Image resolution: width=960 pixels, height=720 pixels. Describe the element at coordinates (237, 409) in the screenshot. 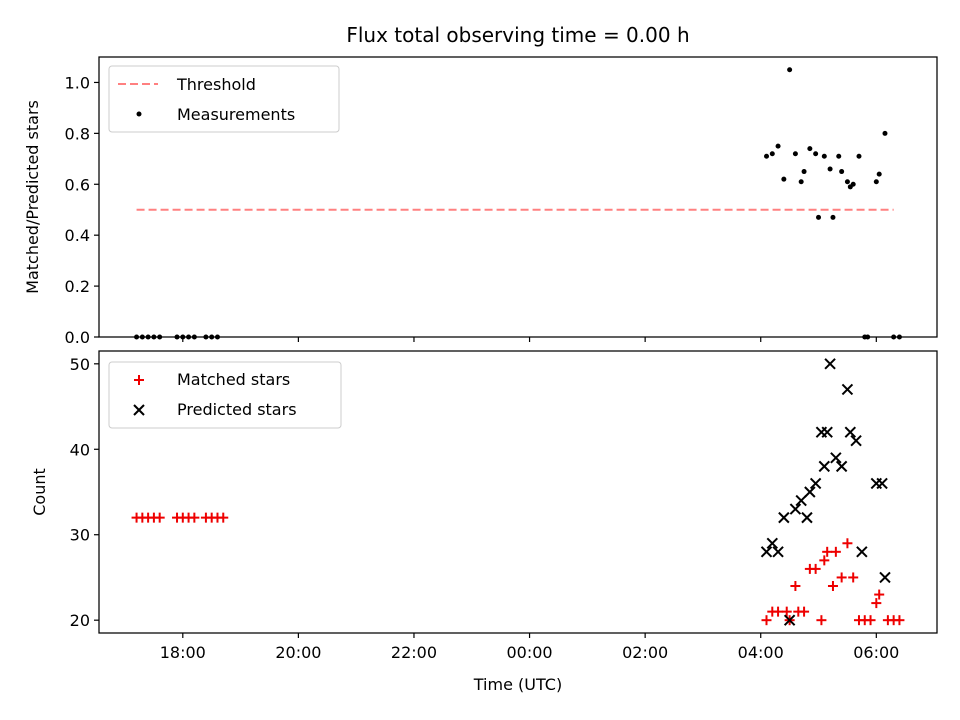

I see `predicted-legend-label: Predicted stars` at that location.